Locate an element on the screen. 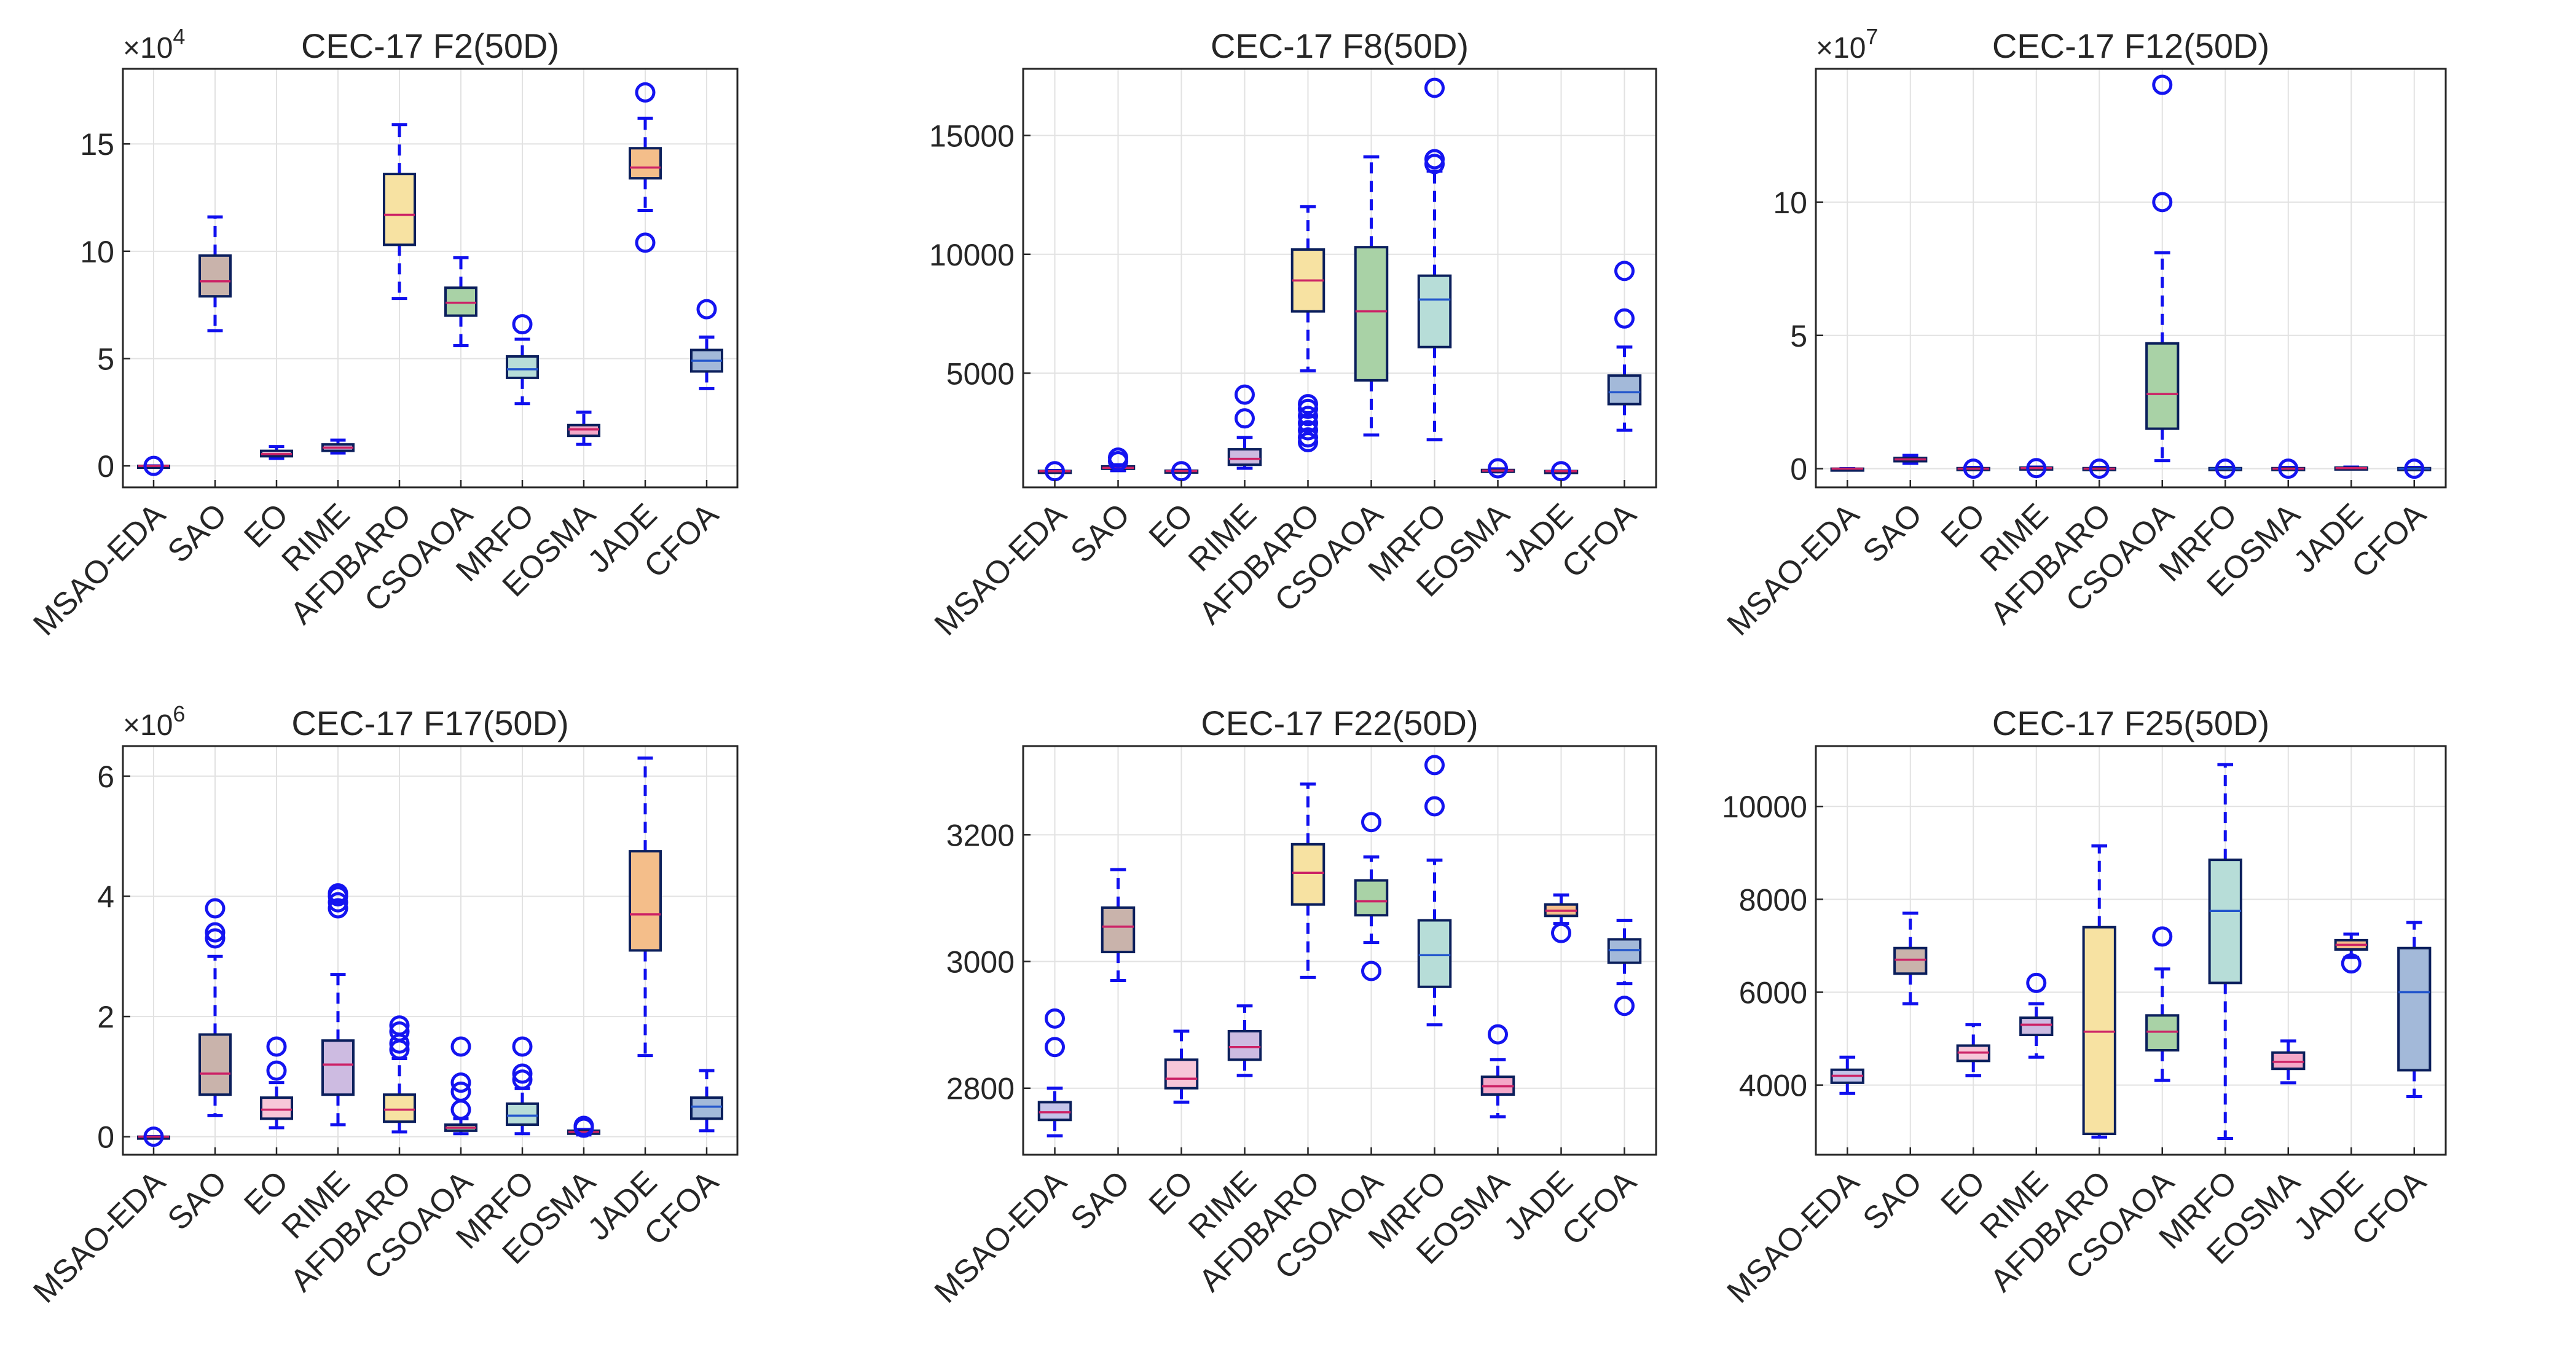  axis-exponent-power: 7 is located at coordinates (1872, 36).